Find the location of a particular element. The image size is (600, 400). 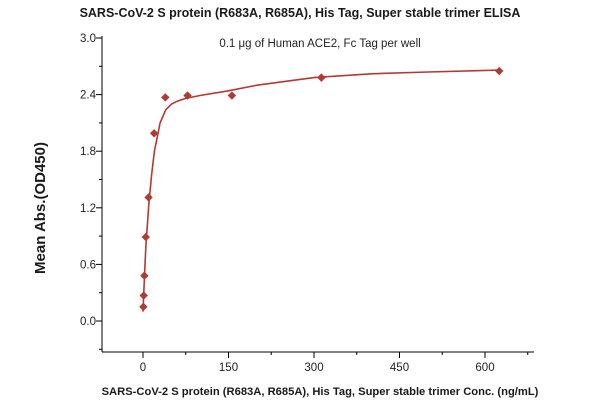

x-tick-label: 600 is located at coordinates (484, 368).